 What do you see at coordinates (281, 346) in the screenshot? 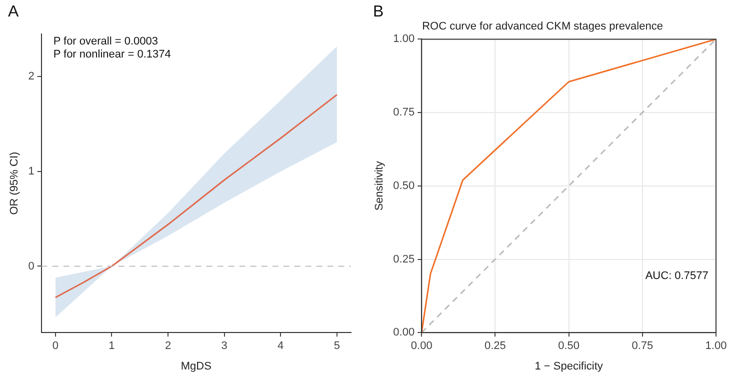
I see `x-tick-label: 4` at bounding box center [281, 346].